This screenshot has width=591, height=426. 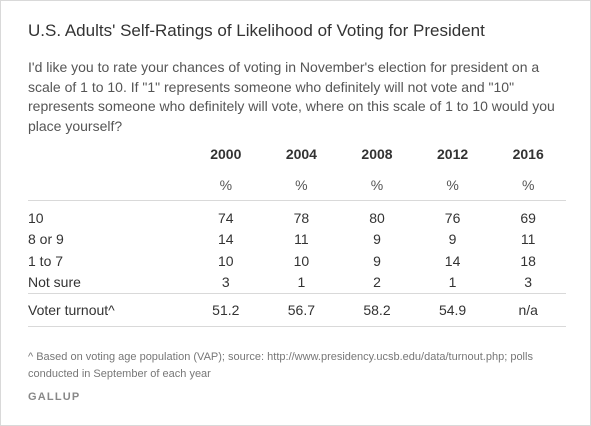 What do you see at coordinates (377, 154) in the screenshot?
I see `year-header: 2008` at bounding box center [377, 154].